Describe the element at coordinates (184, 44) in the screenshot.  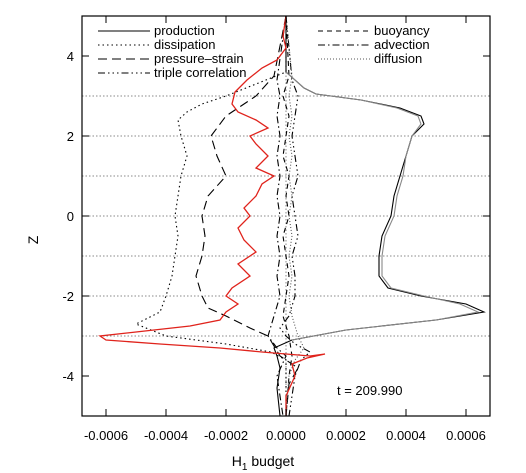
I see `legend-label: dissipation` at that location.